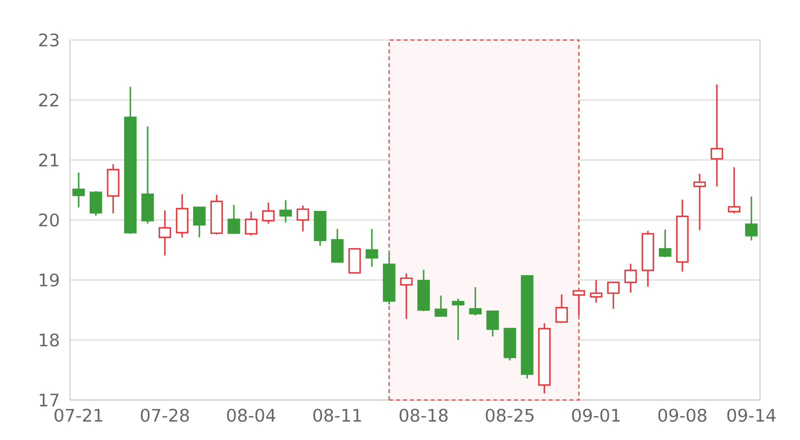 Image resolution: width=800 pixels, height=440 pixels. I want to click on y-tick-label: 20, so click(49, 220).